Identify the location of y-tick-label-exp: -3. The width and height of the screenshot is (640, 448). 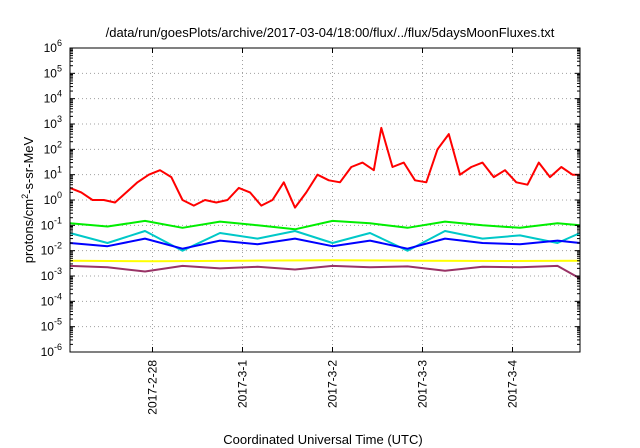
(58, 271).